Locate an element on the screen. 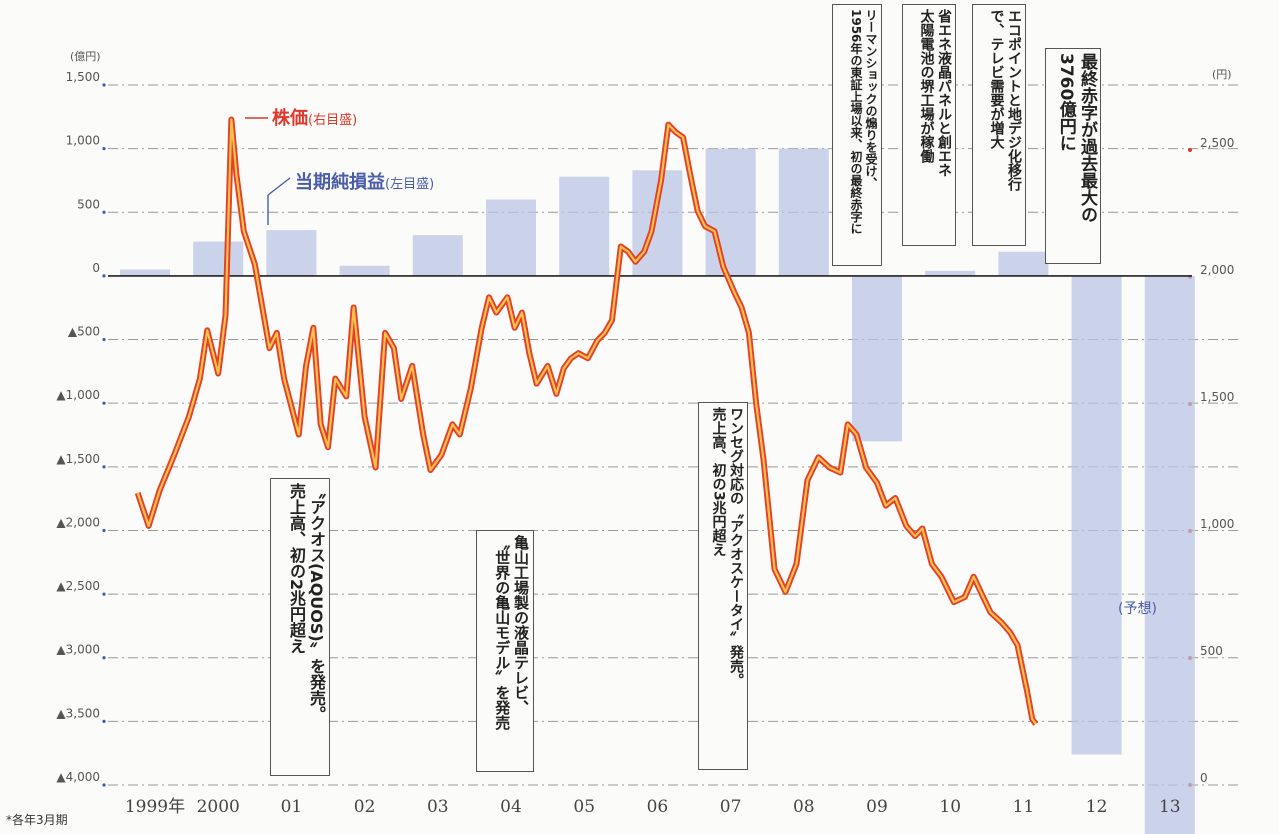 This screenshot has width=1279, height=834. annotation-kameyama: 亀山工場製の液晶テレビ、 〝世界の亀山モデル〟を発売 is located at coordinates (505, 651).